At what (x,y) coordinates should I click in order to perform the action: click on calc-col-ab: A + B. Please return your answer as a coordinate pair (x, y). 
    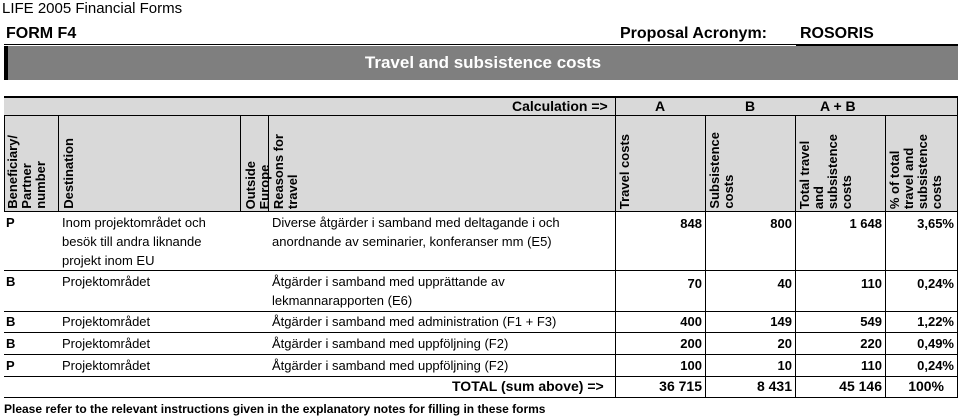
    Looking at the image, I should click on (838, 106).